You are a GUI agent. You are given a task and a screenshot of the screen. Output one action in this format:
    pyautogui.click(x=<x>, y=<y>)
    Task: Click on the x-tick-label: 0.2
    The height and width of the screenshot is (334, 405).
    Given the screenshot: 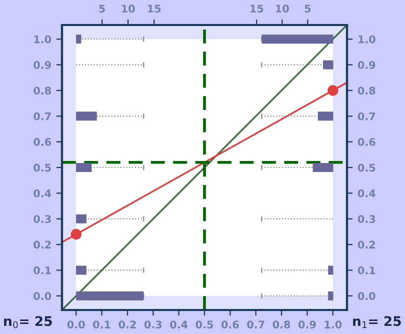 What is the action you would take?
    pyautogui.click(x=127, y=324)
    